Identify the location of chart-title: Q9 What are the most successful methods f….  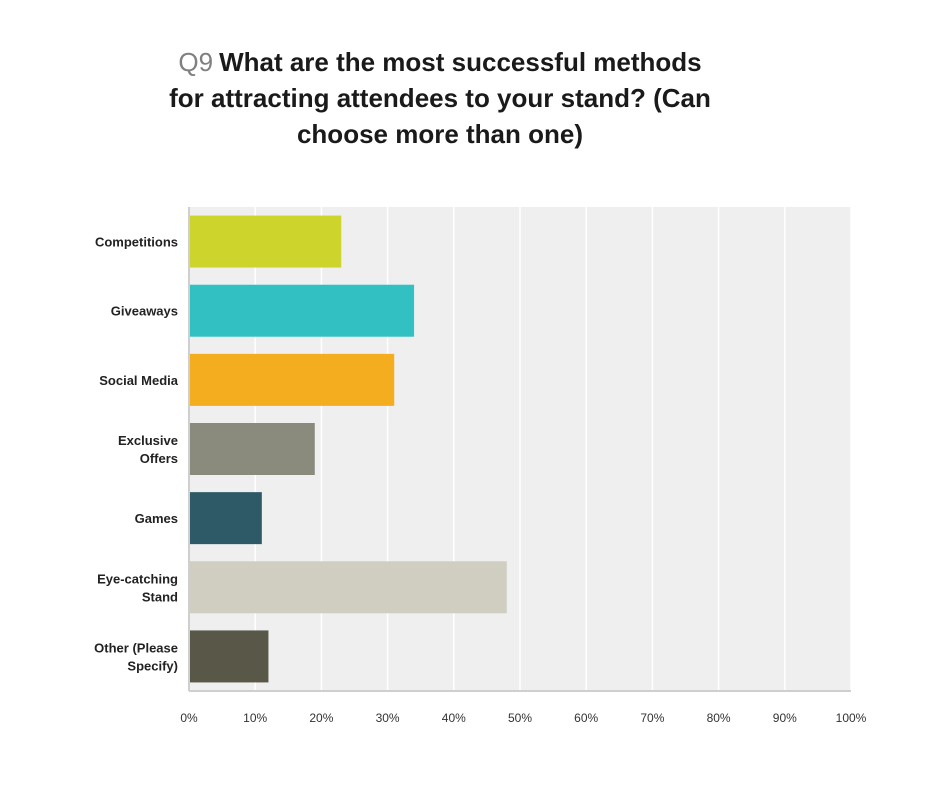
(440, 98).